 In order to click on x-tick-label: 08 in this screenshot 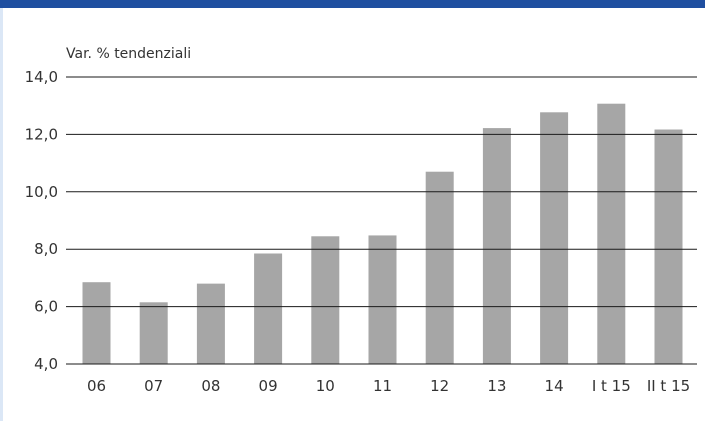, I will do `click(210, 386)`.